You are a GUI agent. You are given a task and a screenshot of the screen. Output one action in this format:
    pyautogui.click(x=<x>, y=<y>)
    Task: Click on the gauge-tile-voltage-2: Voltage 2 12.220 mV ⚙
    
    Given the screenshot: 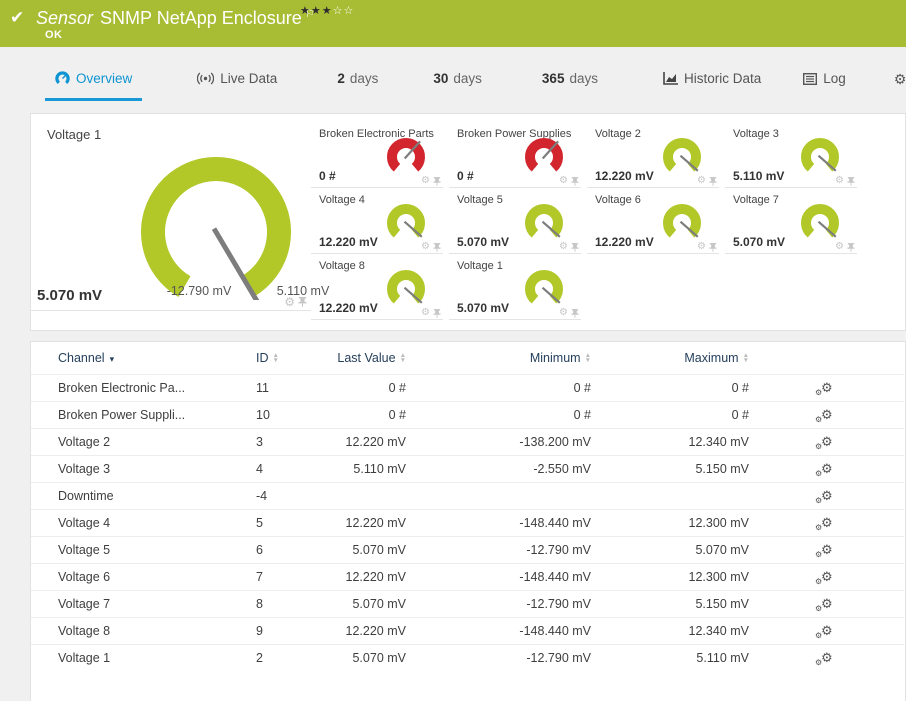 What is the action you would take?
    pyautogui.click(x=653, y=157)
    